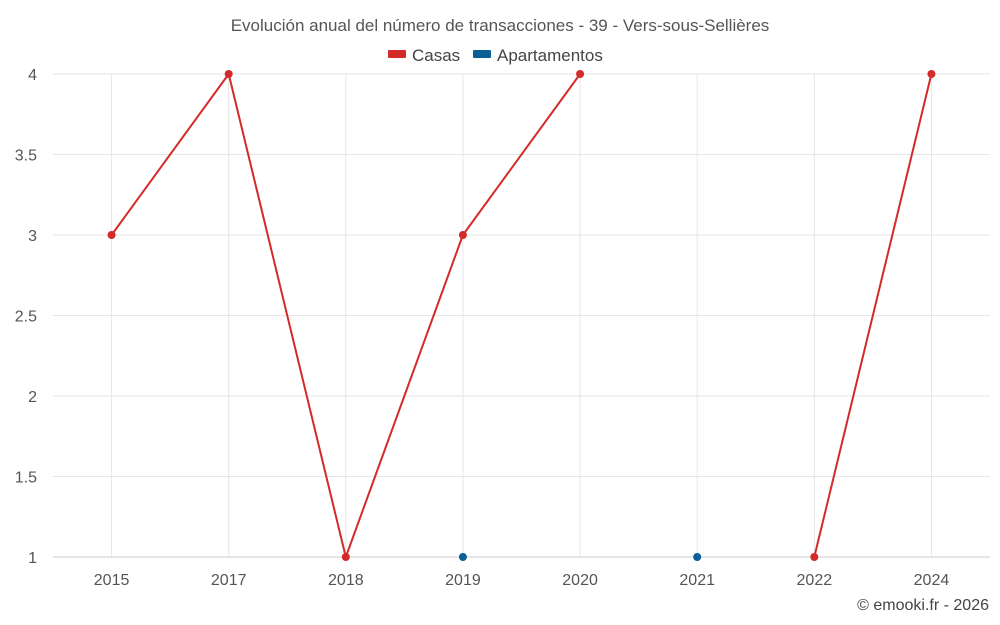 This screenshot has width=1000, height=625. Describe the element at coordinates (482, 54) in the screenshot. I see `legend-swatch-apartamentos` at that location.